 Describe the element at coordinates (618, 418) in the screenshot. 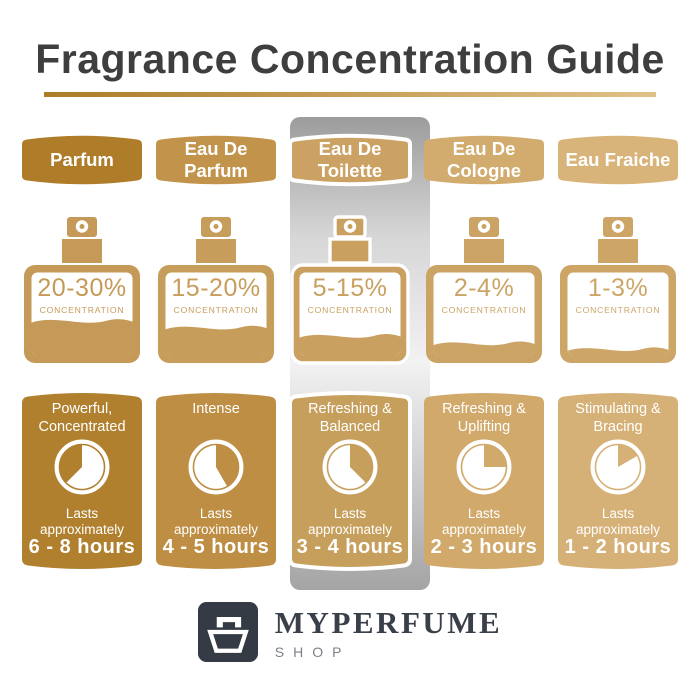

I see `character-text: Stimulating & Bracing` at that location.